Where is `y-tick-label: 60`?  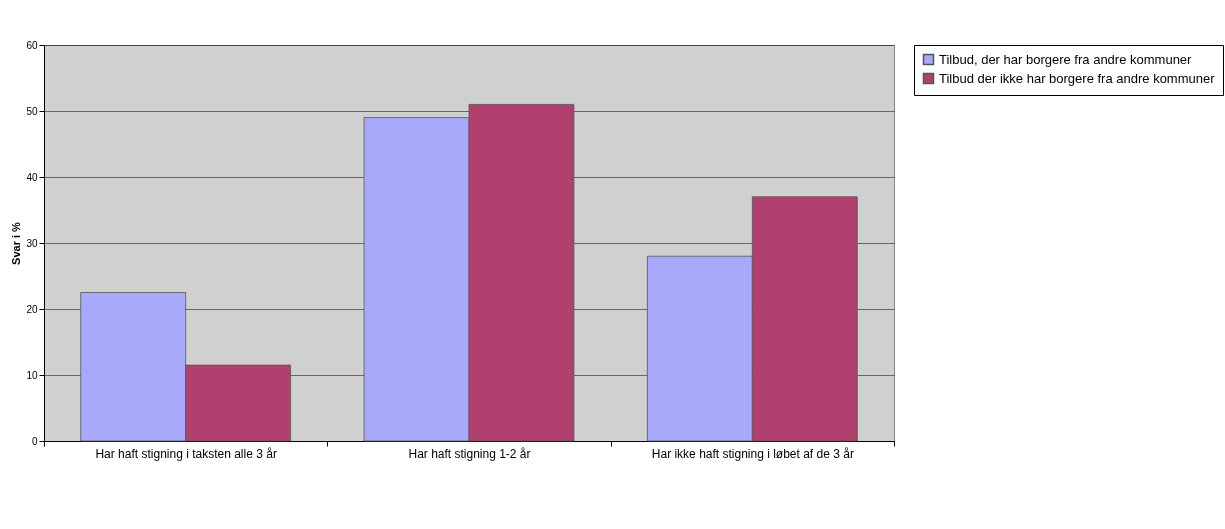
y-tick-label: 60 is located at coordinates (32, 45).